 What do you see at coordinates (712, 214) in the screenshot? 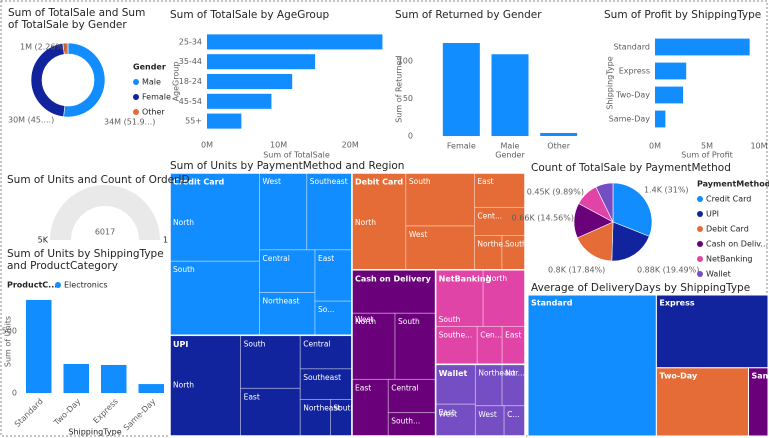
I see `legend-label: UPI` at bounding box center [712, 214].